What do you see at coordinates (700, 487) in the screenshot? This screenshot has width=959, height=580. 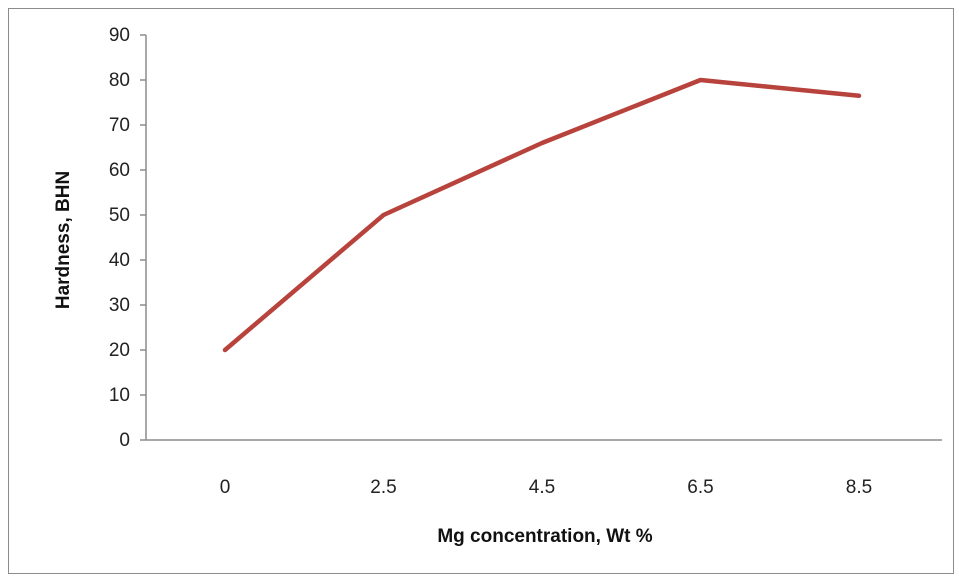 I see `x-tick-label: 6.5` at bounding box center [700, 487].